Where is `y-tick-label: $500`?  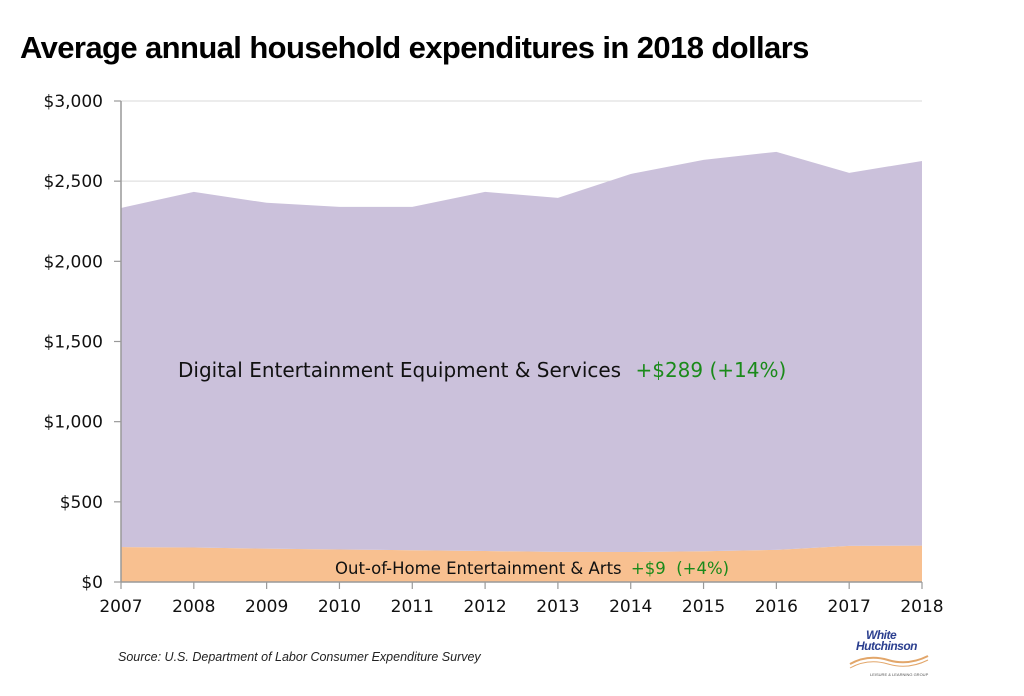
y-tick-label: $500 is located at coordinates (81, 503).